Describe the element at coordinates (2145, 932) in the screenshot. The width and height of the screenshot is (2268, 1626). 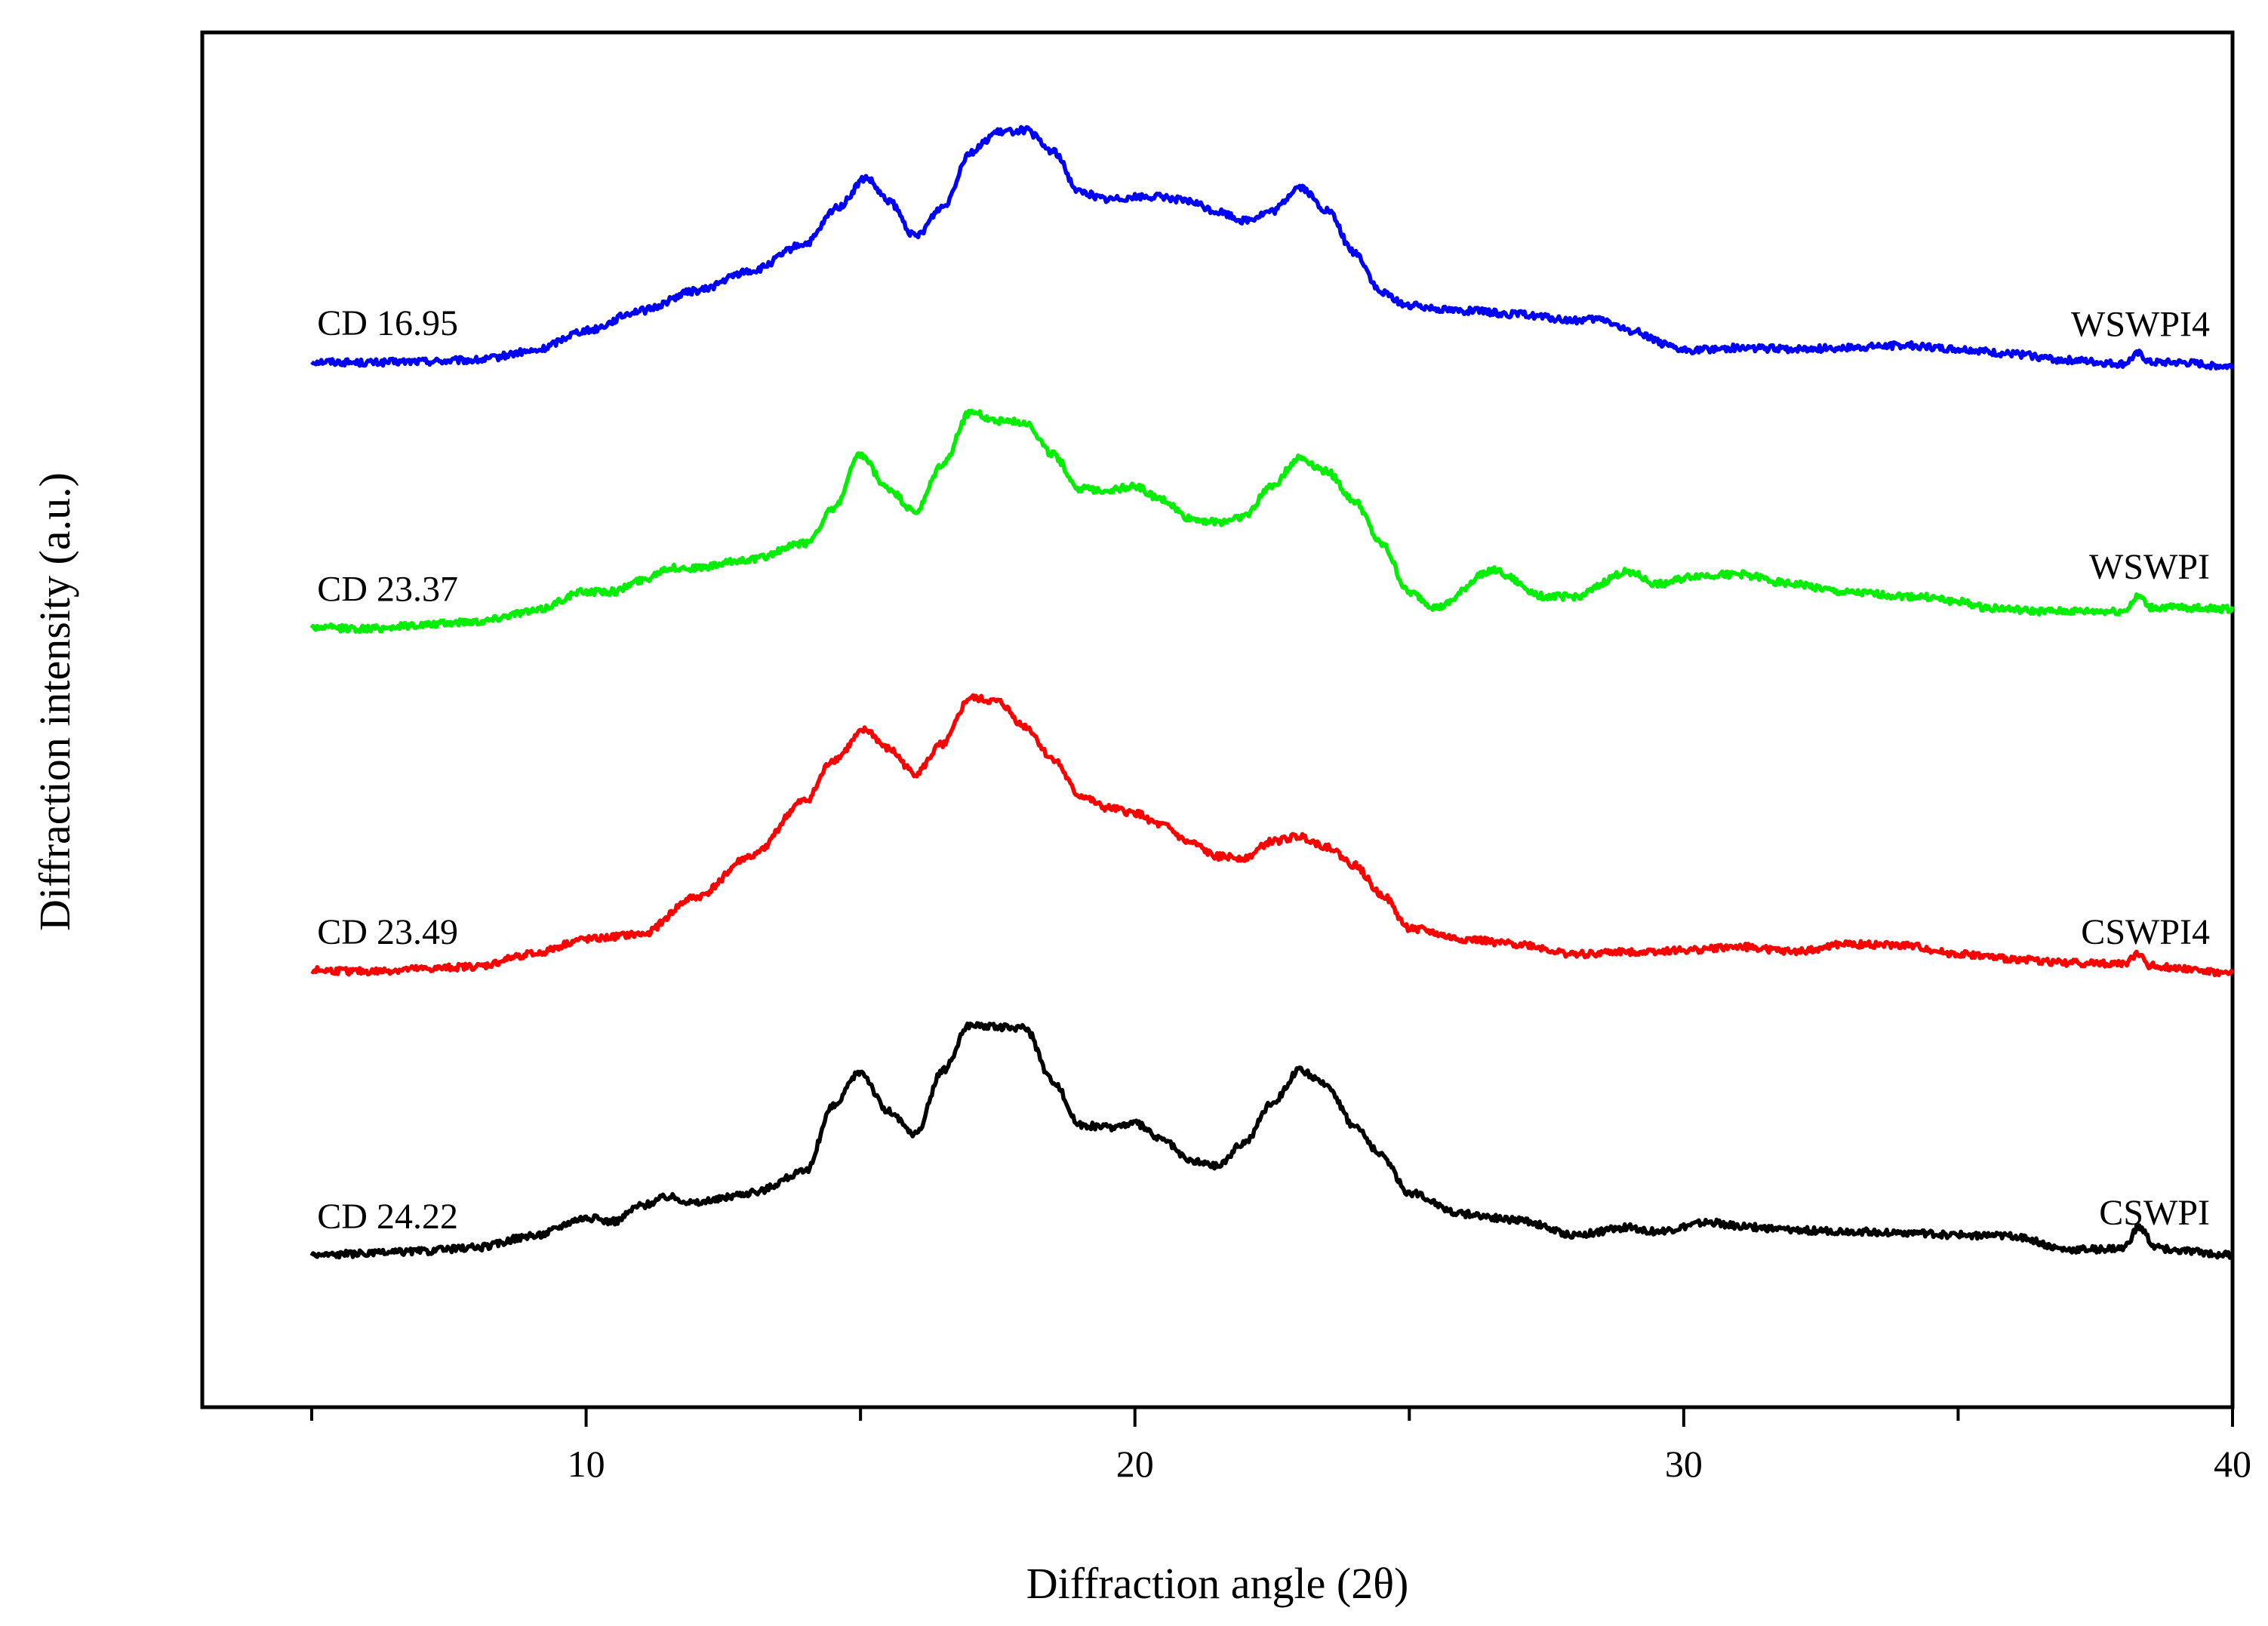
I see `series-label-cswpi4: CSWPI4` at that location.